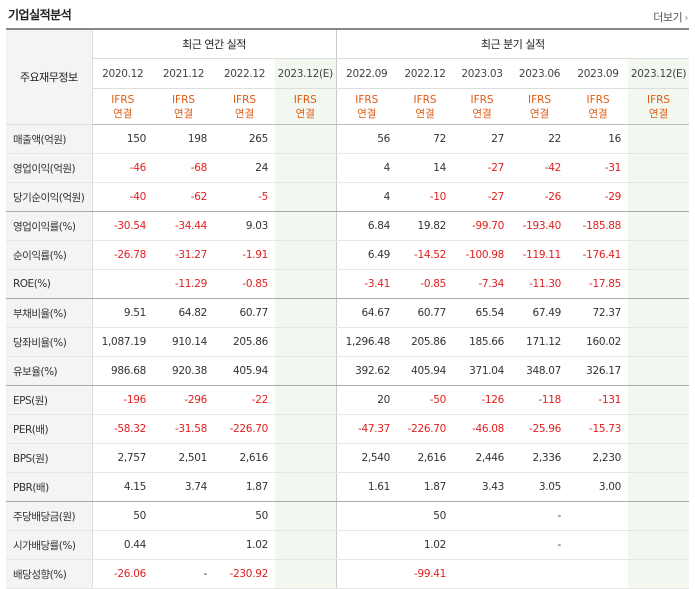  Describe the element at coordinates (348, 400) in the screenshot. I see `table-row: EPS(원) -196 -296 -22 20 -50 -126 -118 -131` at that location.